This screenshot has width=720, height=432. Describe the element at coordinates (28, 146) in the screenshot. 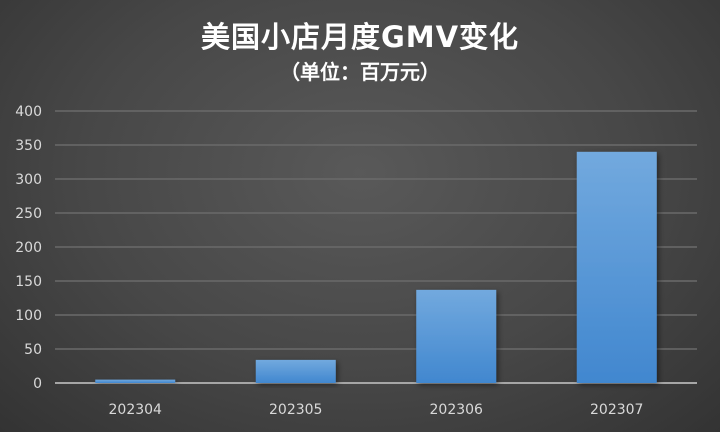

I see `y-tick-label: 350` at that location.